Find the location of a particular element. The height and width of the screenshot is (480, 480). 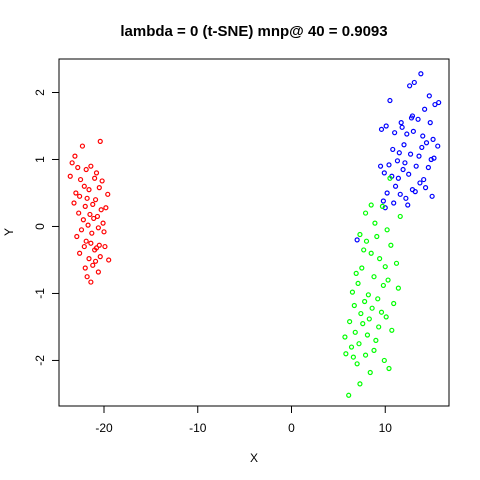

x-axis-label: X is located at coordinates (254, 458).